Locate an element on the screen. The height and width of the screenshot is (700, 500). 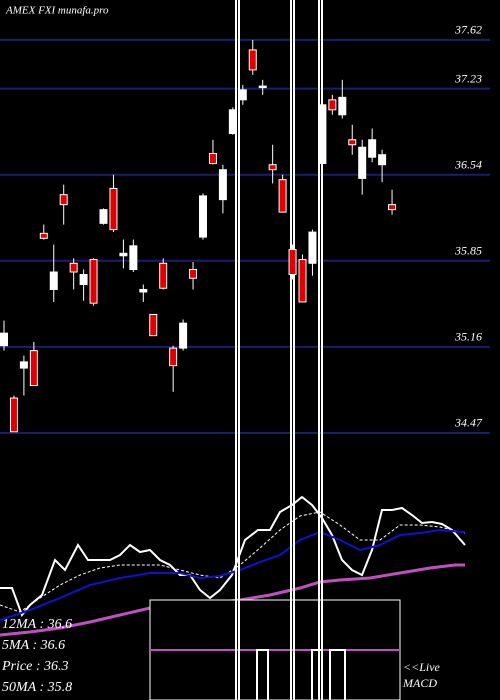
chart-title: AMEX FXI munafa.pro is located at coordinates (57, 11).